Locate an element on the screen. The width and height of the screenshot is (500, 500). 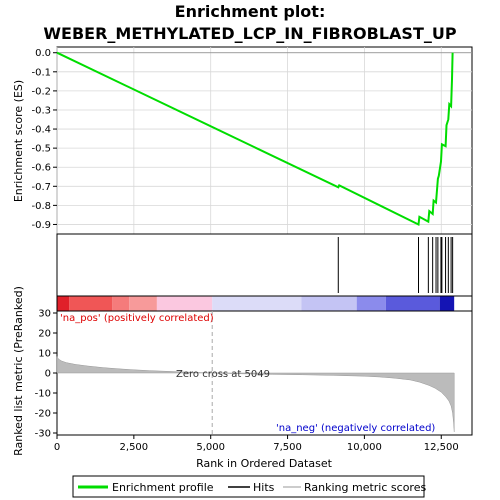
chart-title-line-1: Enrichment plot: is located at coordinates (250, 11).